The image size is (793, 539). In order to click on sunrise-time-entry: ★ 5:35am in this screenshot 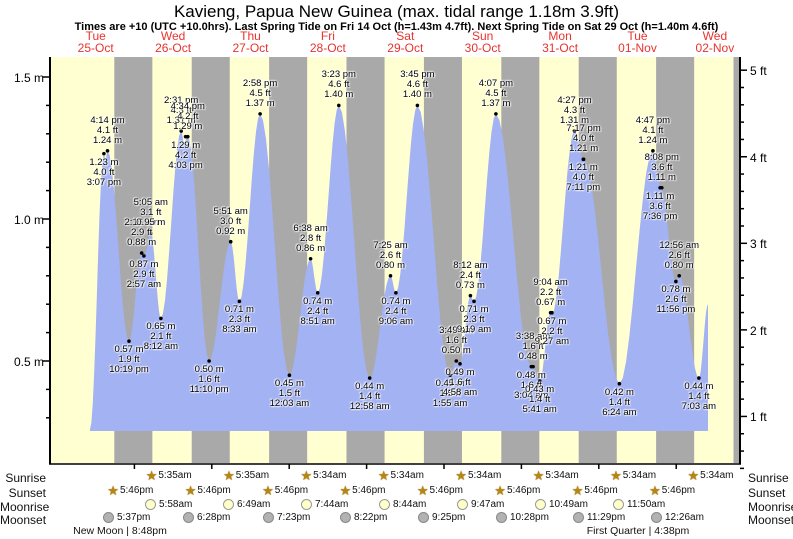, I will do `click(169, 475)`.